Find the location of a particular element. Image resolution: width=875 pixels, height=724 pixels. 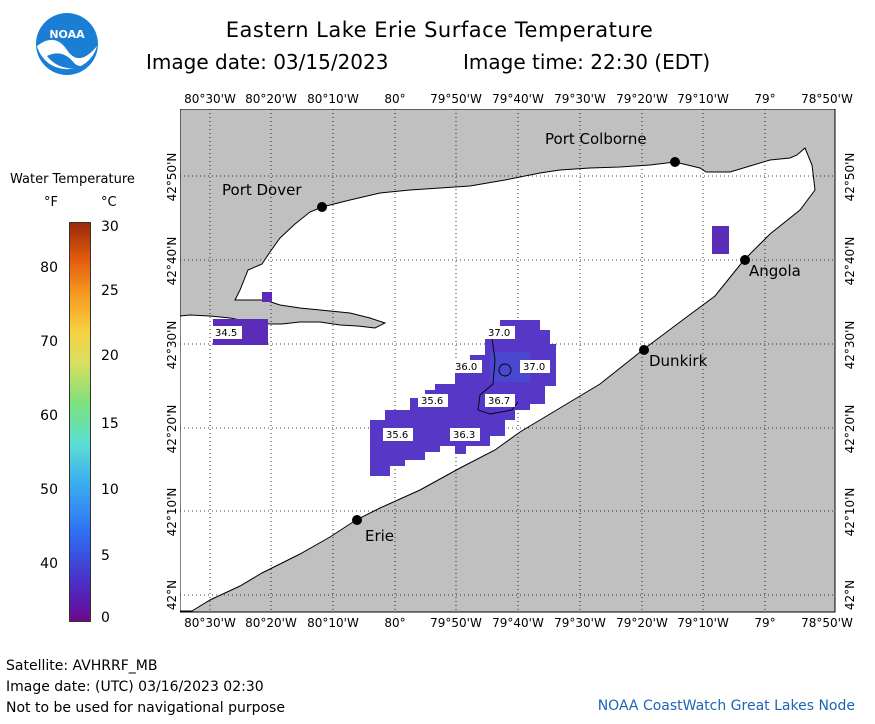

credit-link: NOAA CoastWatch Great Lakes Node is located at coordinates (726, 706).